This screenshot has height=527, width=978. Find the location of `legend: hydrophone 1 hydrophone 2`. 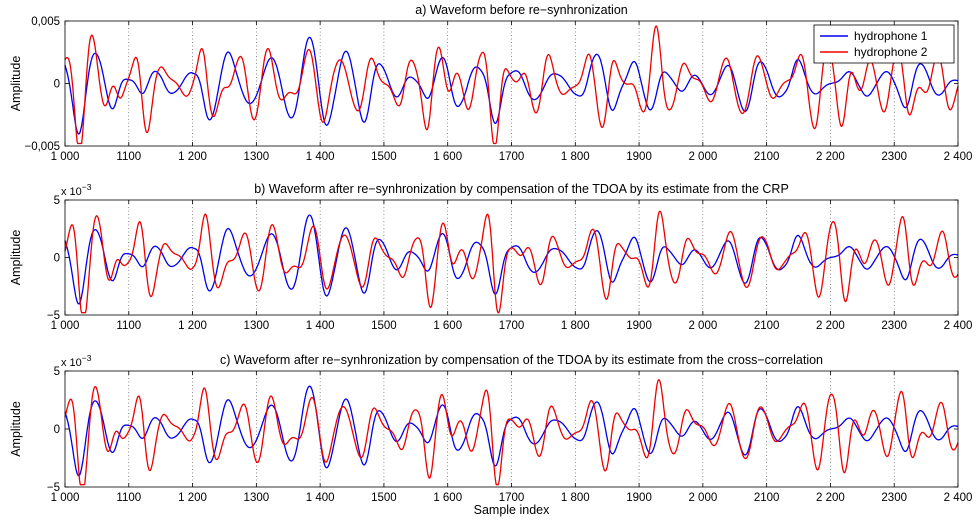

legend: hydrophone 1 hydrophone 2 is located at coordinates (884, 44).